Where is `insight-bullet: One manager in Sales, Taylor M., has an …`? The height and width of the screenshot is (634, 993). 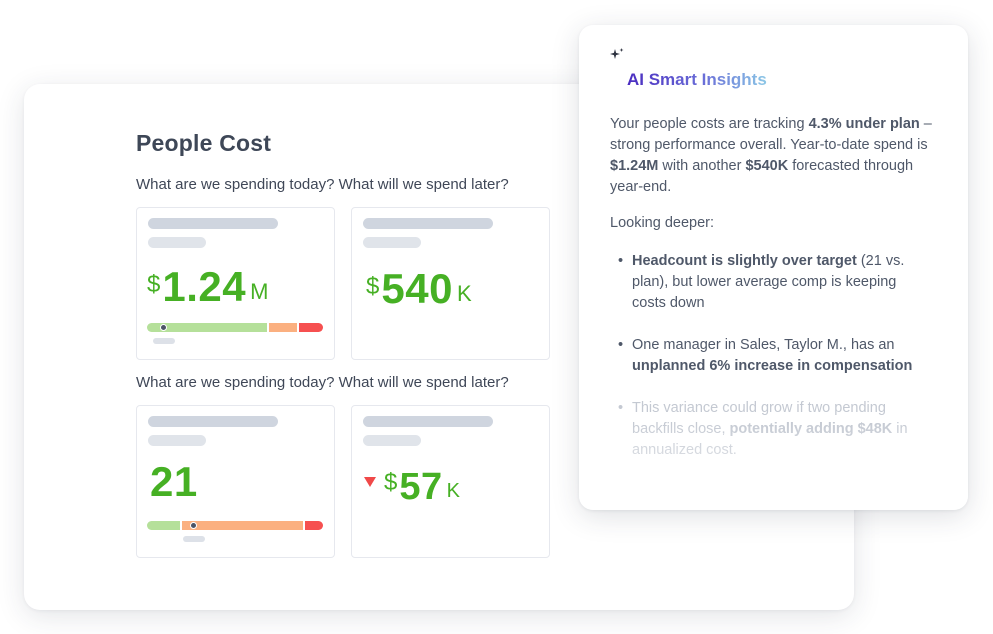 insight-bullet: One manager in Sales, Taylor M., has an … is located at coordinates (771, 356).